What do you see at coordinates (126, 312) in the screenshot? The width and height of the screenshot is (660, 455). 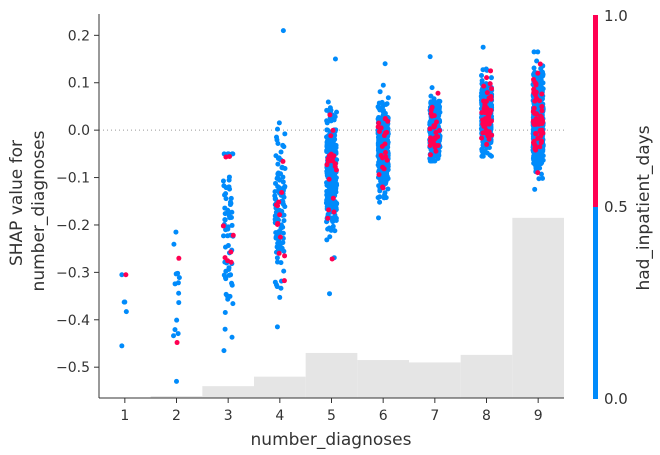 I see `scatter-point-x1-low` at bounding box center [126, 312].